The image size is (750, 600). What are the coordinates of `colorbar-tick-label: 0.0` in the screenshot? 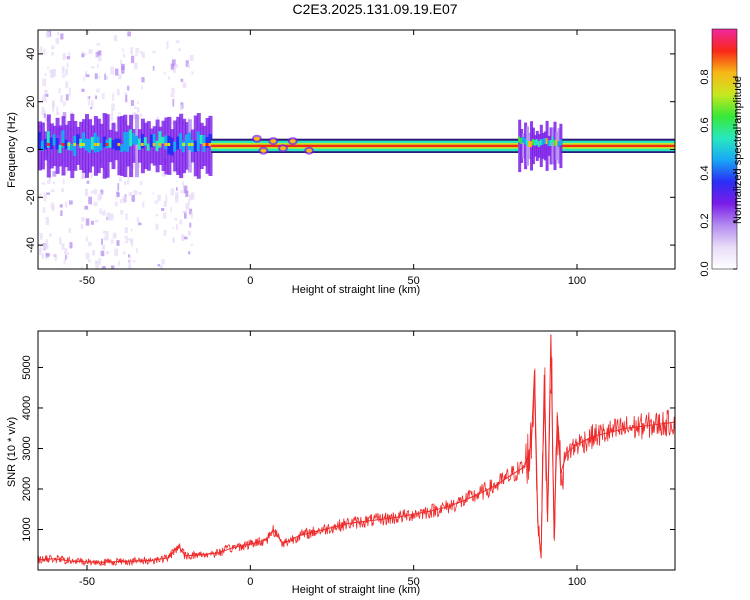 It's located at (705, 268).